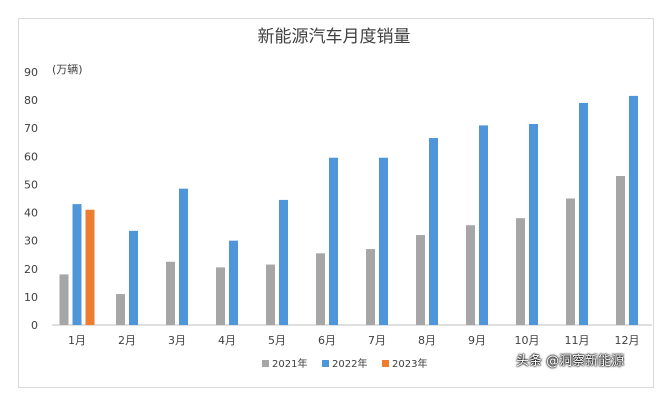 This screenshot has height=403, width=668. Describe the element at coordinates (233, 282) in the screenshot. I see `bar-2022年-4月` at that location.